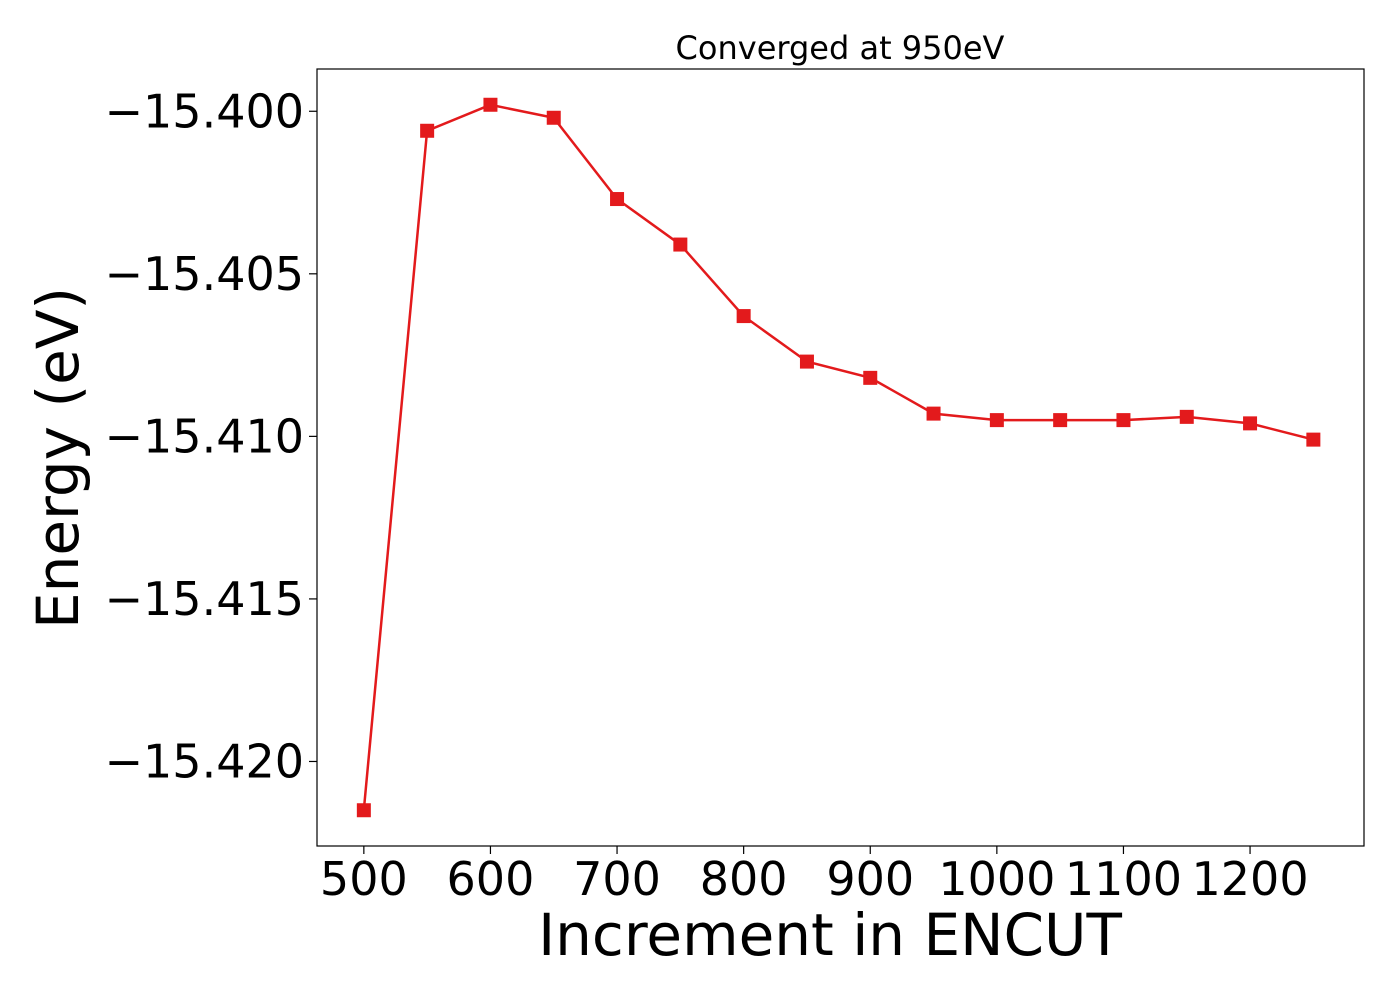 This screenshot has width=1400, height=1000. I want to click on x-tick-label: 500, so click(364, 879).